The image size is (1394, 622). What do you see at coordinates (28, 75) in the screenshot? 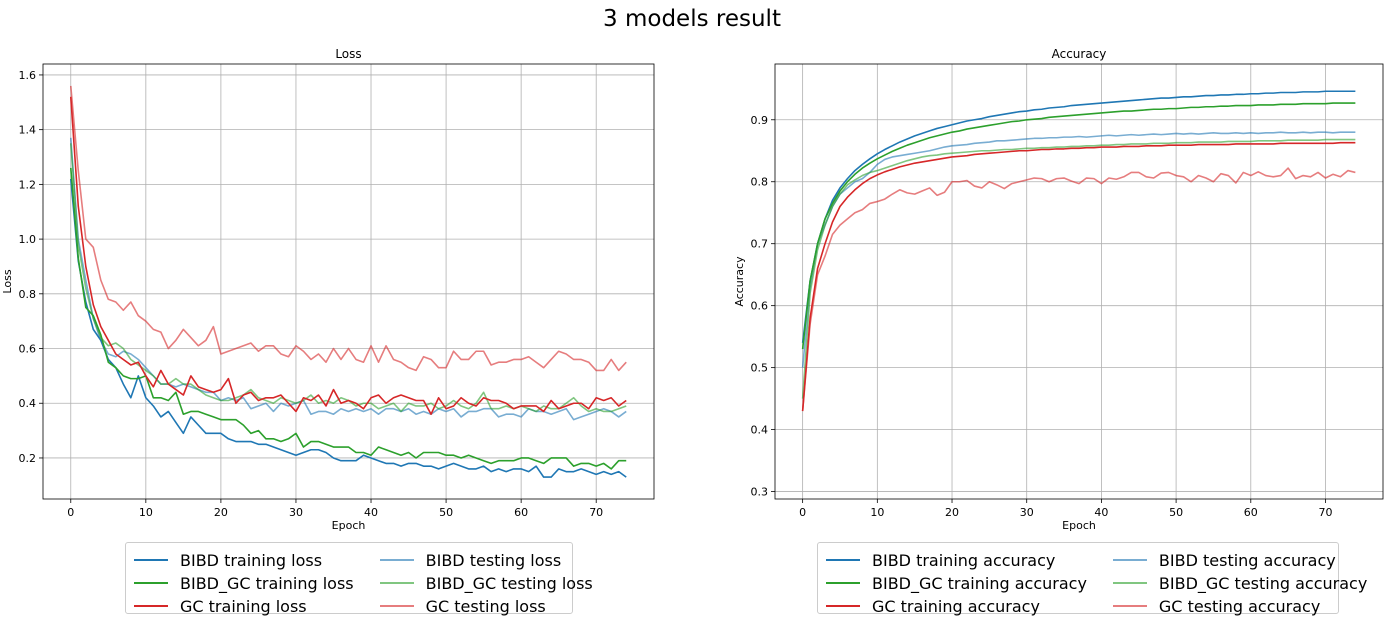
I see `y-tick-label: 1.6` at bounding box center [28, 75].